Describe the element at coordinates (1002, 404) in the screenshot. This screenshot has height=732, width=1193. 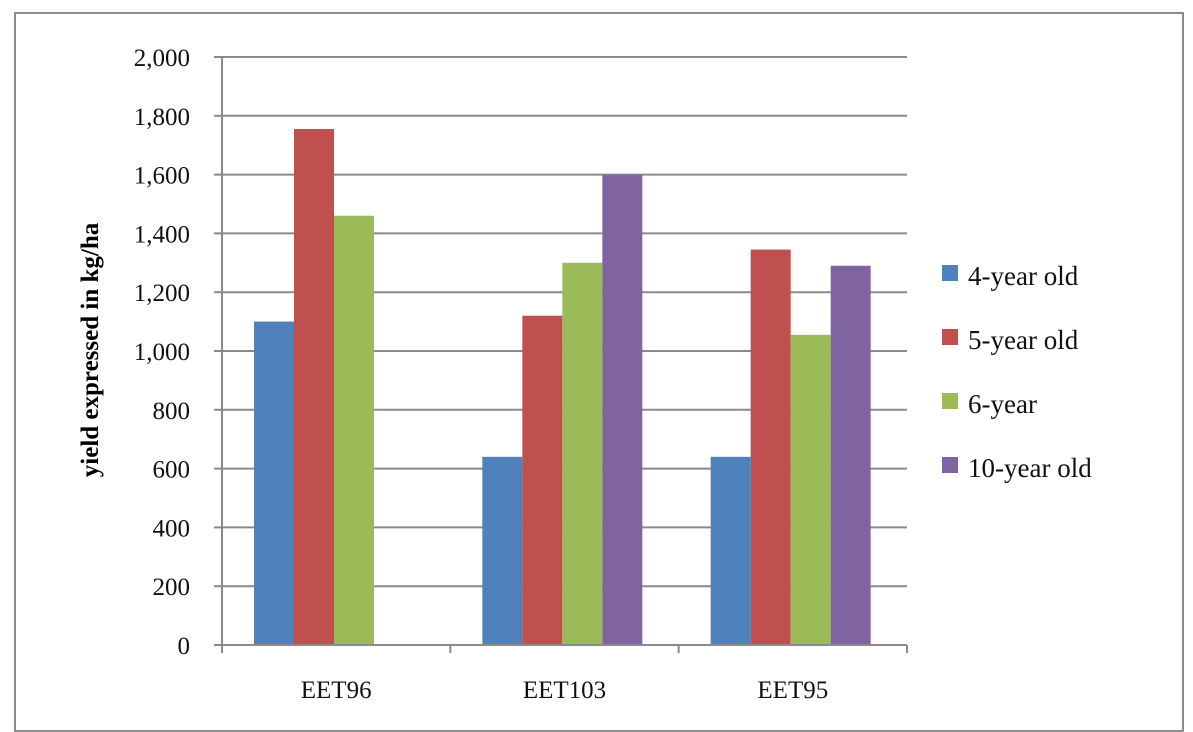
I see `legend-label: 6-year` at that location.